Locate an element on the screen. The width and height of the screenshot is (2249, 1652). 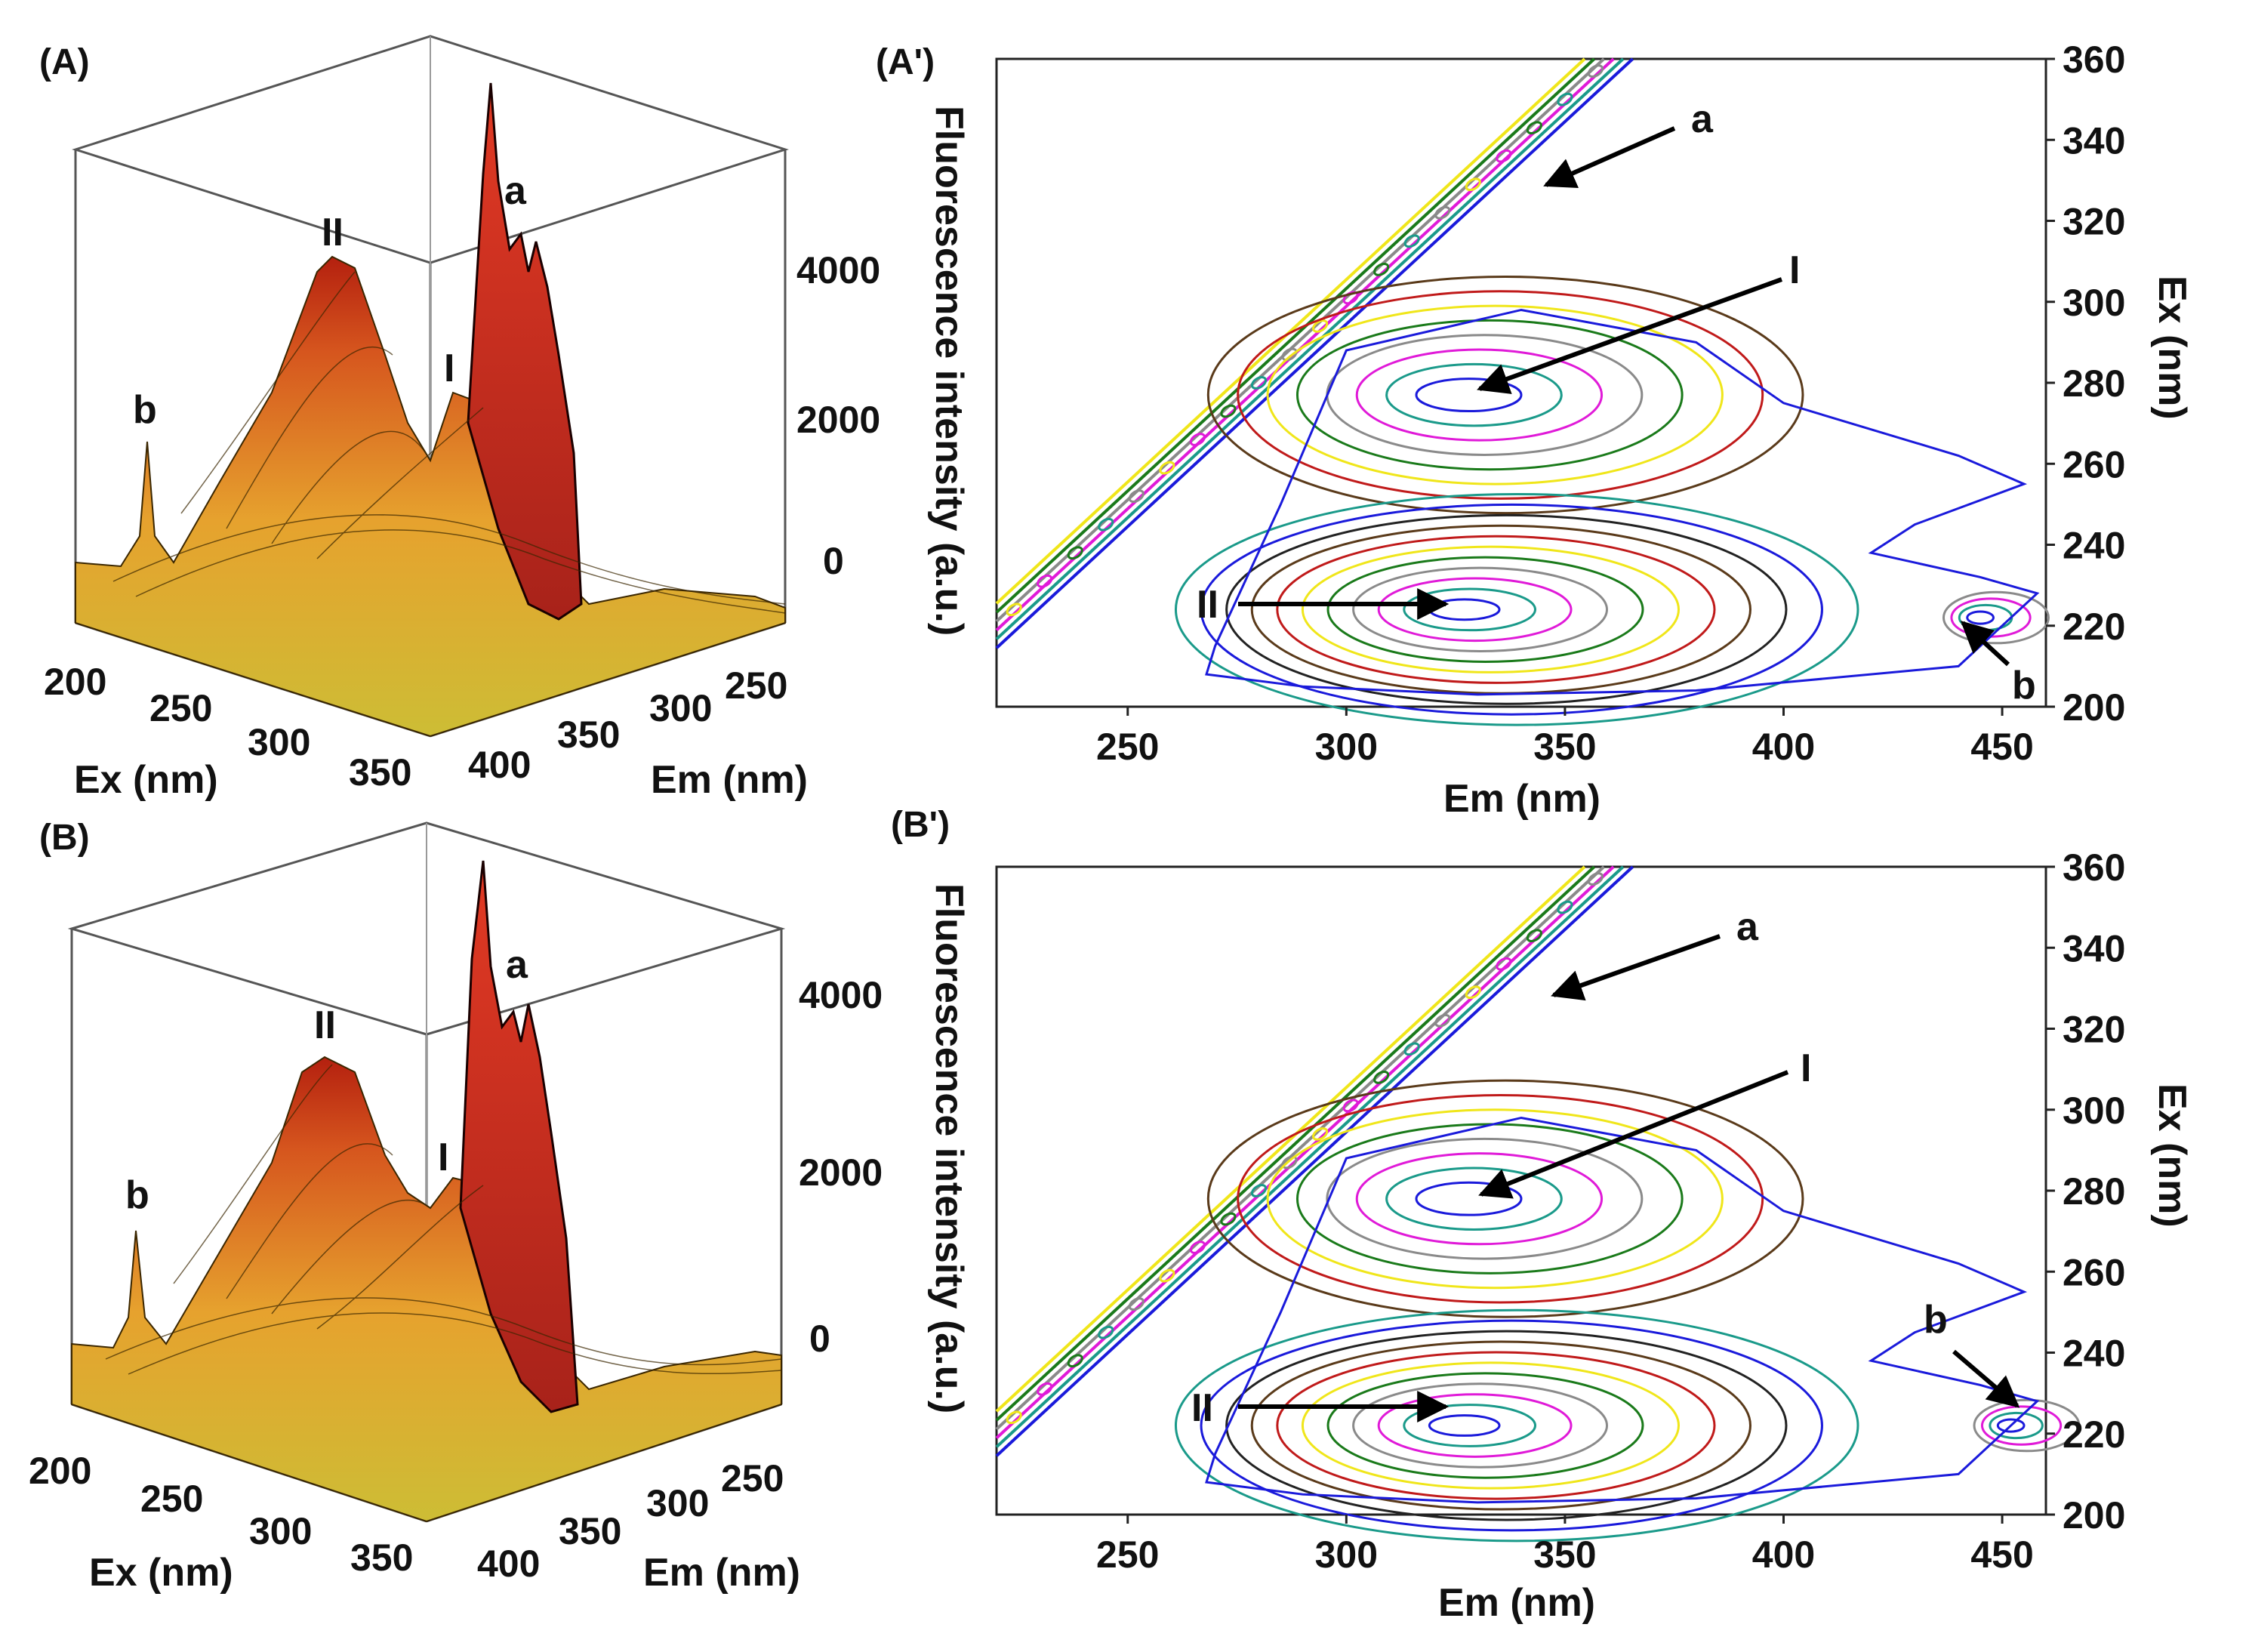
y-tick-label: 260 is located at coordinates (2094, 1272).